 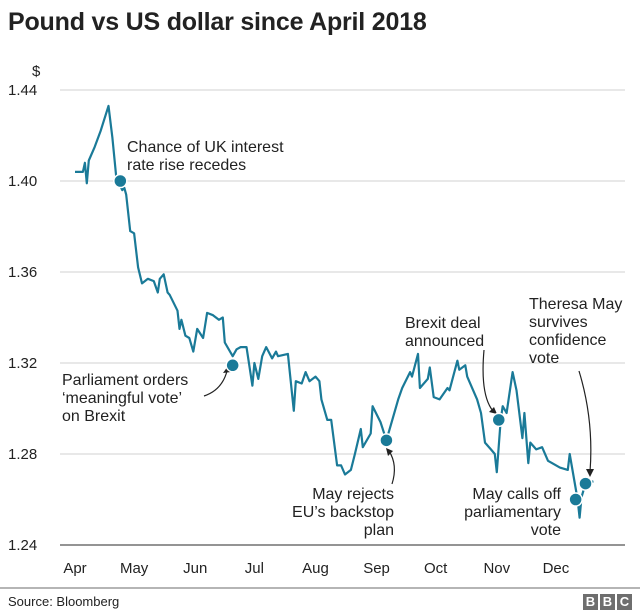 What do you see at coordinates (436, 568) in the screenshot?
I see `x-tick-label: Oct` at bounding box center [436, 568].